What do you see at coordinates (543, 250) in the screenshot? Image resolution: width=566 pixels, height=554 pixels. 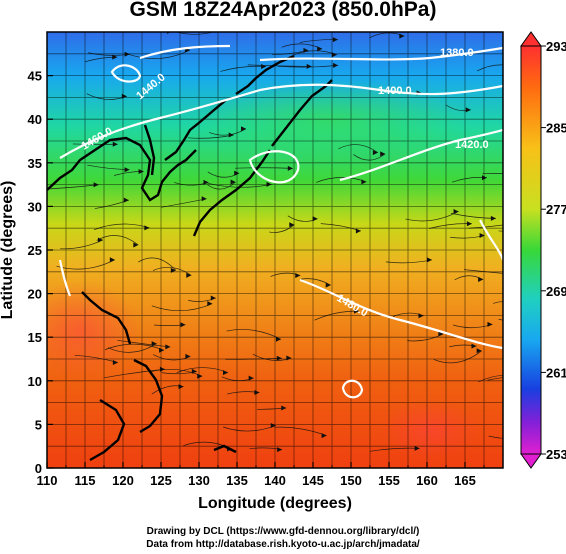 I see `colorbar: 293 285 277 269 261 253` at bounding box center [543, 250].